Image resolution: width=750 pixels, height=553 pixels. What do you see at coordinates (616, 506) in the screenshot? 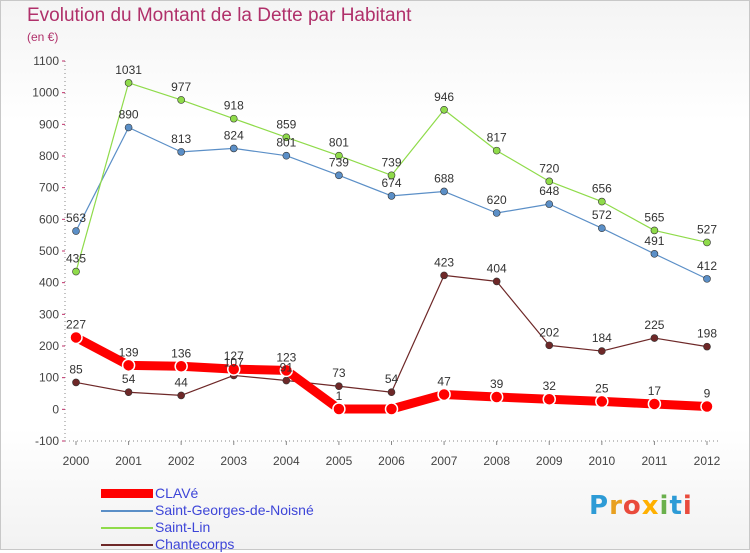
I see `logo-letter: r` at bounding box center [616, 506].